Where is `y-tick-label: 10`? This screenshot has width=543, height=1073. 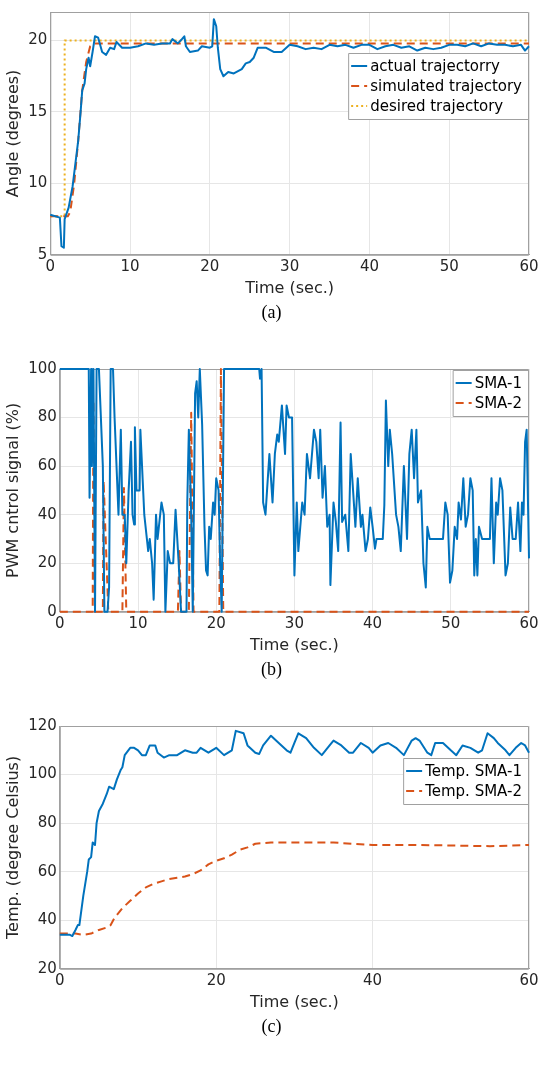 y-tick-label: 10 is located at coordinates (38, 182).